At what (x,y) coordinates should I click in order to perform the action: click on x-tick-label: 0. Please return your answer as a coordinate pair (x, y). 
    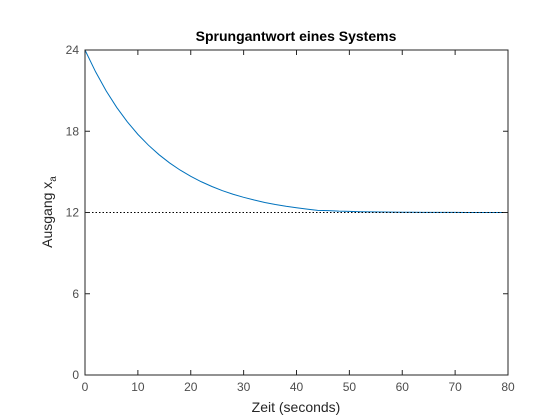
    Looking at the image, I should click on (85, 387).